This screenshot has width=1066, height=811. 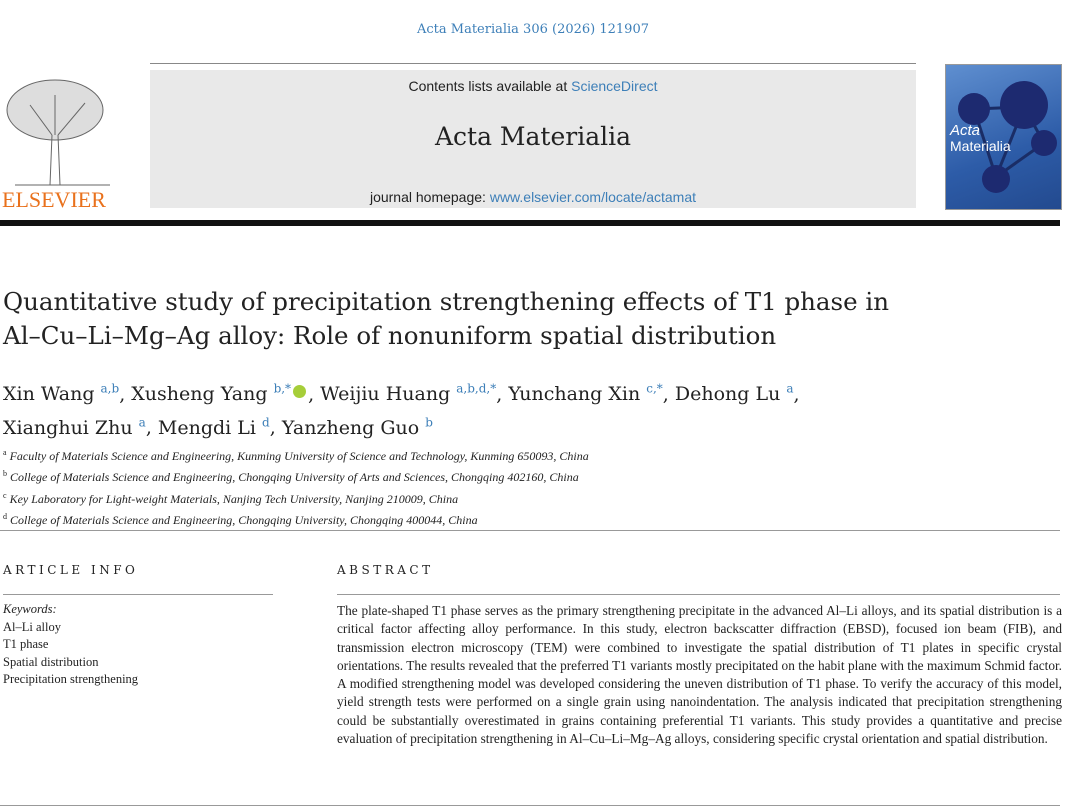 What do you see at coordinates (213, 427) in the screenshot?
I see `author: Mengdi Li d` at bounding box center [213, 427].